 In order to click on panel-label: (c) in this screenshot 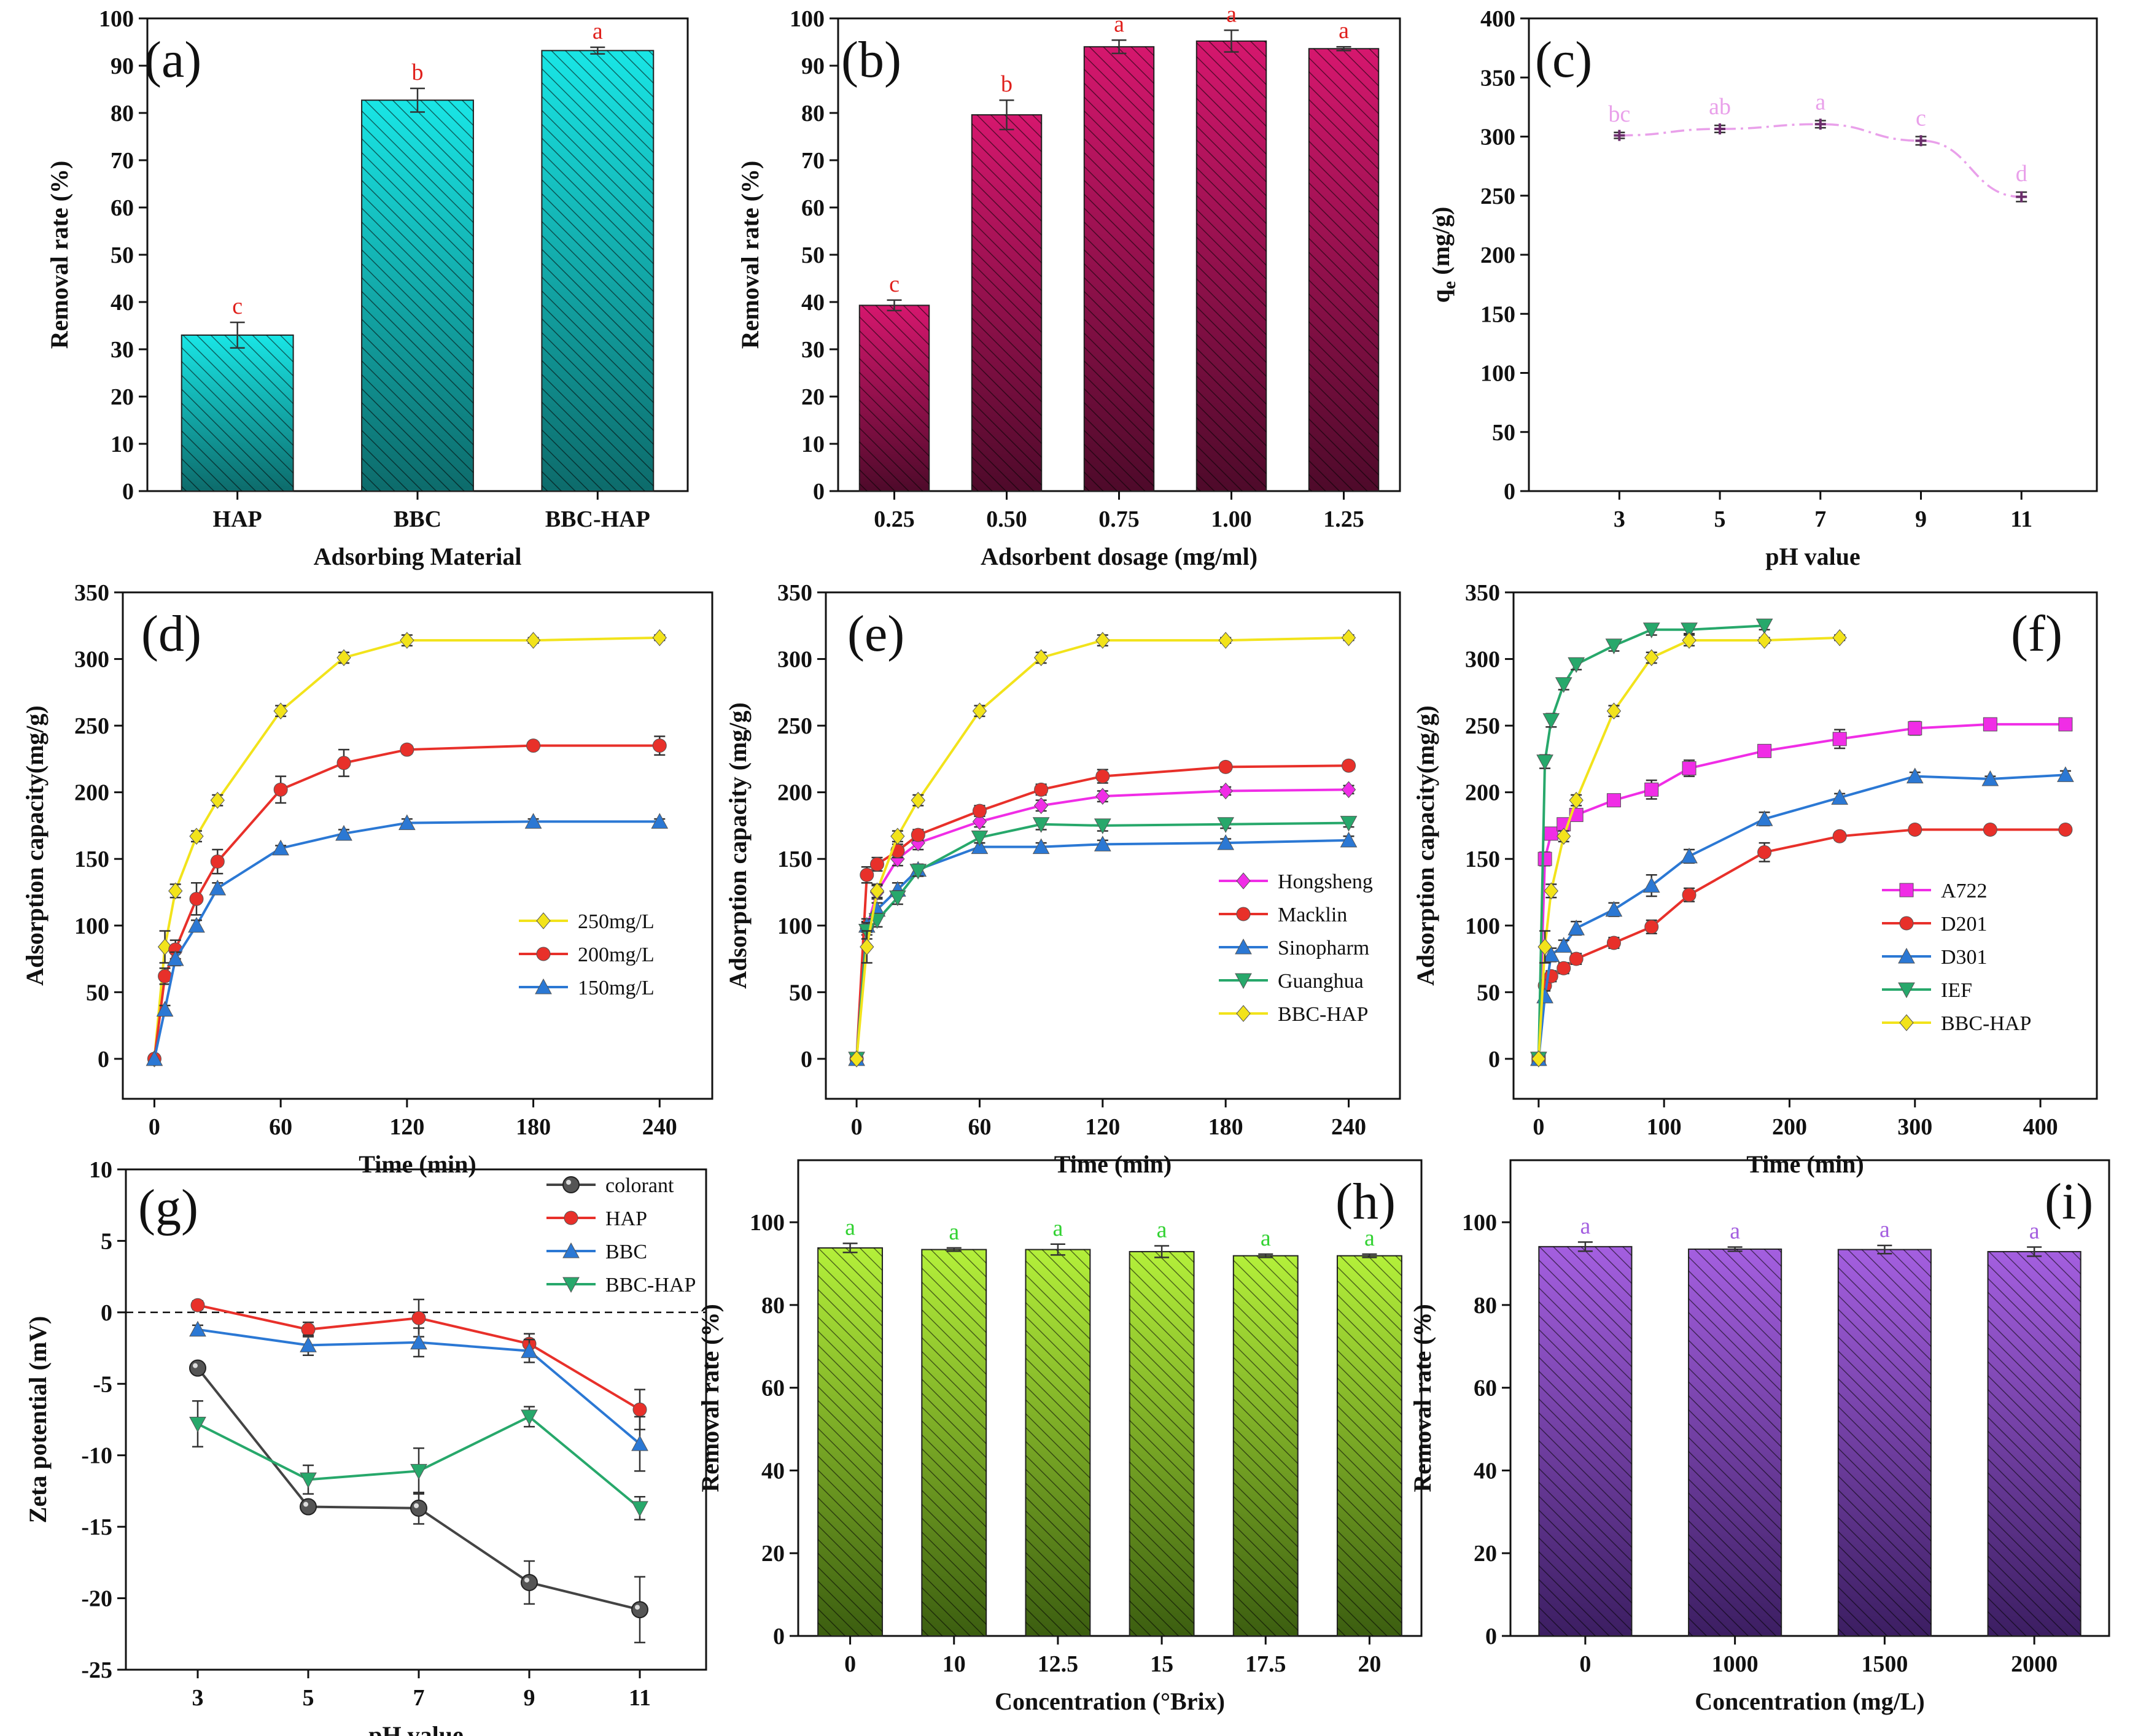, I will do `click(1563, 60)`.